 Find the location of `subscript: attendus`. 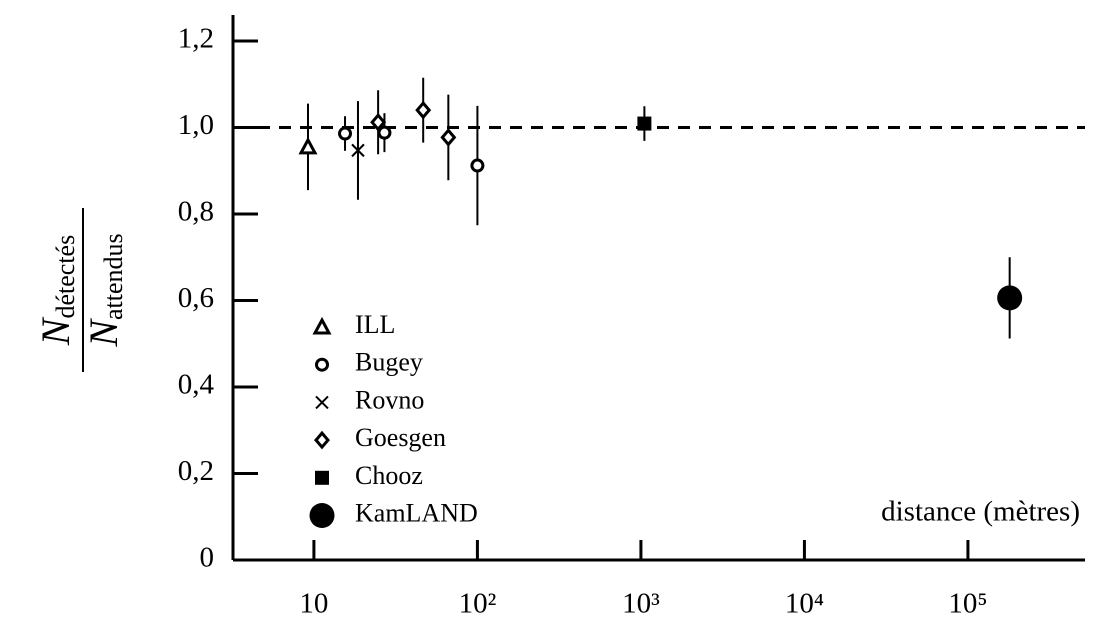

subscript: attendus is located at coordinates (113, 276).